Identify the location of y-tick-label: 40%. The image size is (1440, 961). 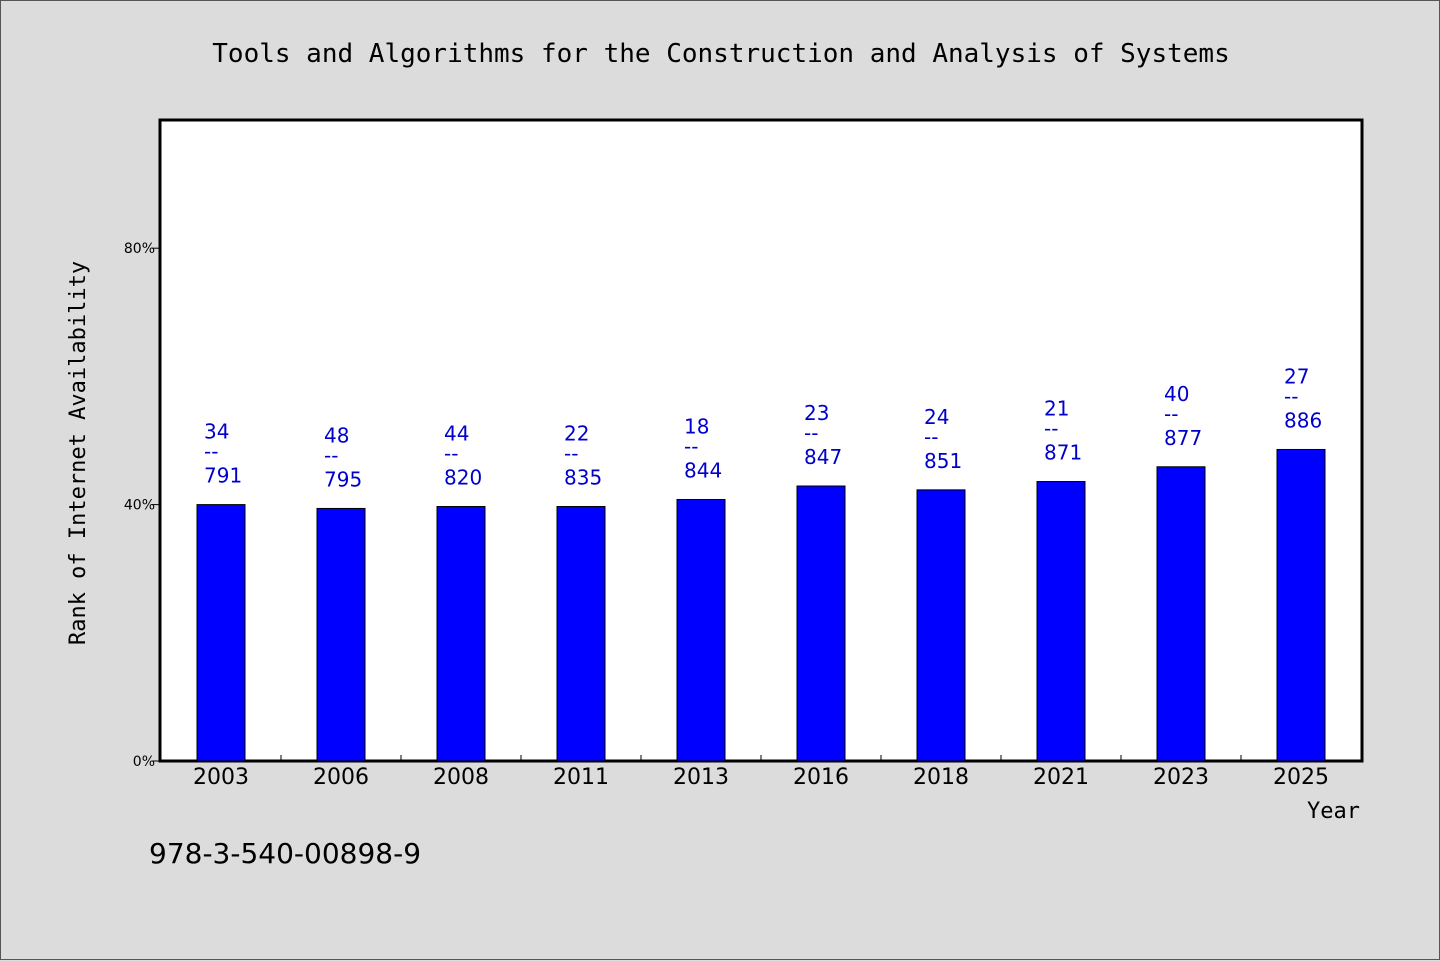
(139, 506).